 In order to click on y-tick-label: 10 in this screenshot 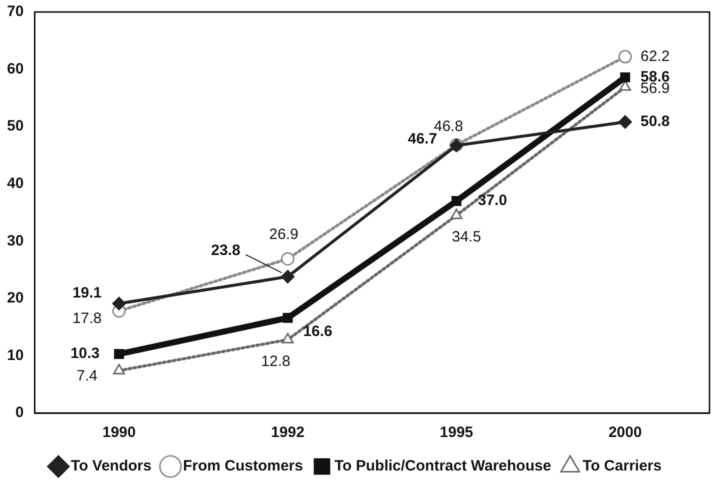, I will do `click(15, 355)`.